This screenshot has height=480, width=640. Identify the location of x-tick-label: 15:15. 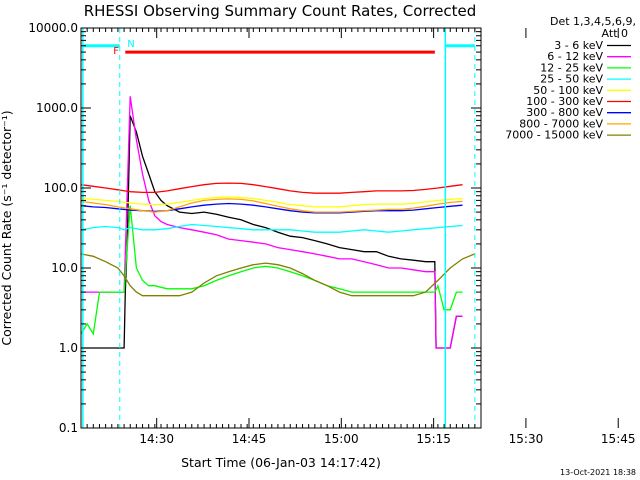
(433, 439).